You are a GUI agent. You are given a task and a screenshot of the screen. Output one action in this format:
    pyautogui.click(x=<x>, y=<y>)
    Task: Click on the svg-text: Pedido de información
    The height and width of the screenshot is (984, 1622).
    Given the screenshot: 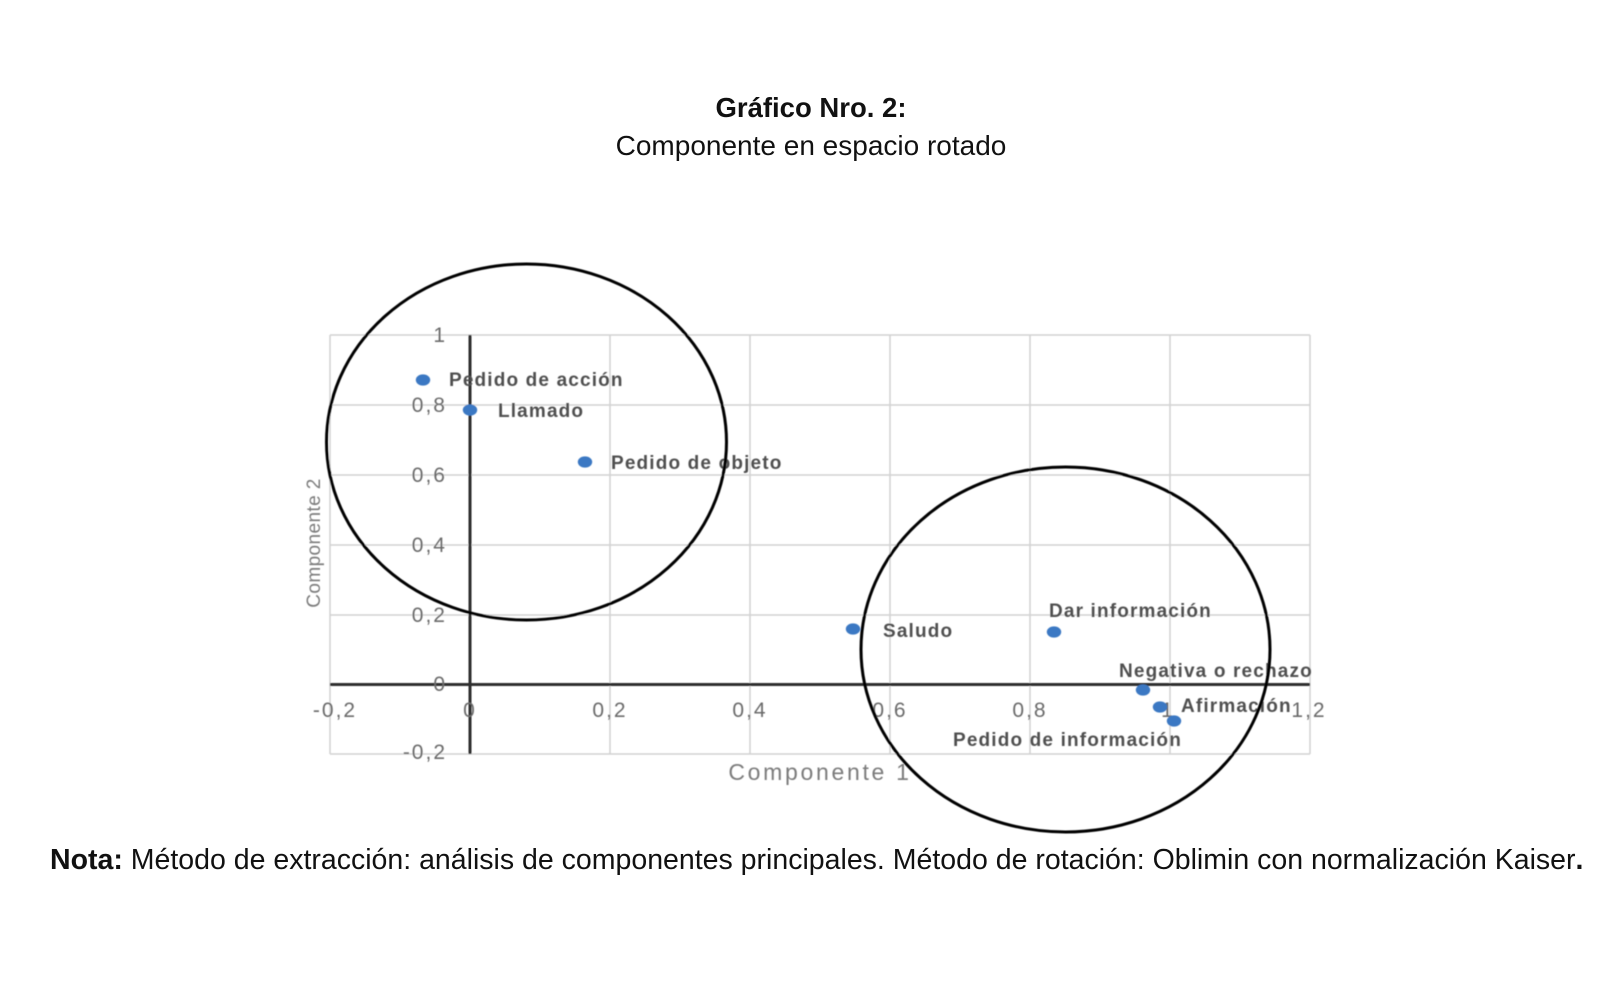 What is the action you would take?
    pyautogui.click(x=1067, y=740)
    